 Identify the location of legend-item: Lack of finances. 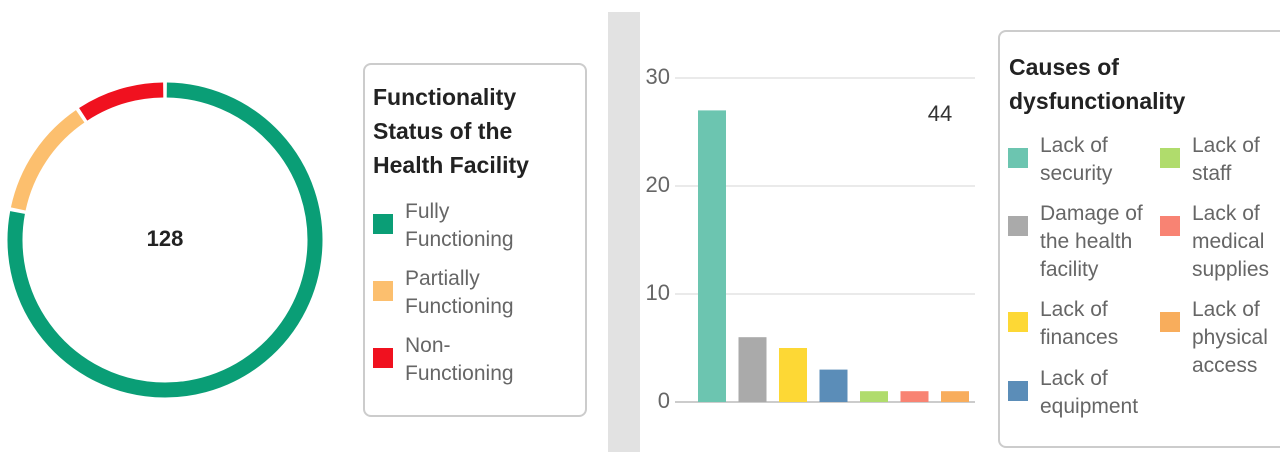
(1081, 324).